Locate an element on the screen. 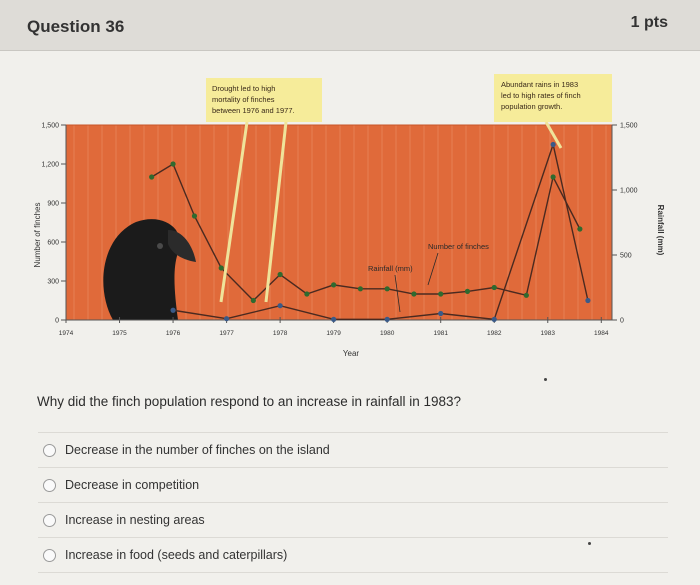  rains-callout-line-1: Abundant rains in 1983 is located at coordinates (539, 84).